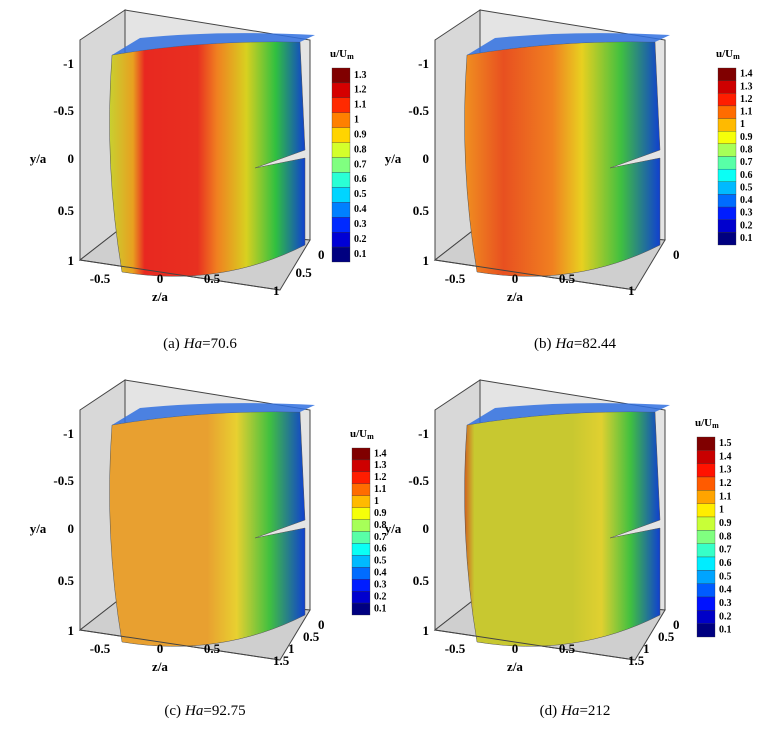 This screenshot has height=729, width=769. I want to click on colorbar-label: 1.2, so click(360, 90).